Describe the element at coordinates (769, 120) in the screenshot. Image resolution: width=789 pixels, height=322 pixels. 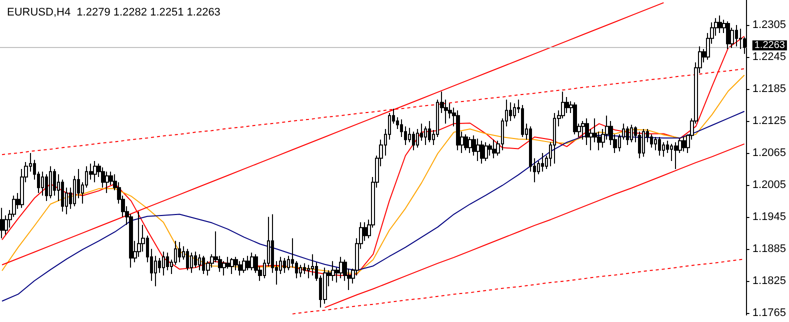
I see `y-tick-label: 1.2125` at that location.